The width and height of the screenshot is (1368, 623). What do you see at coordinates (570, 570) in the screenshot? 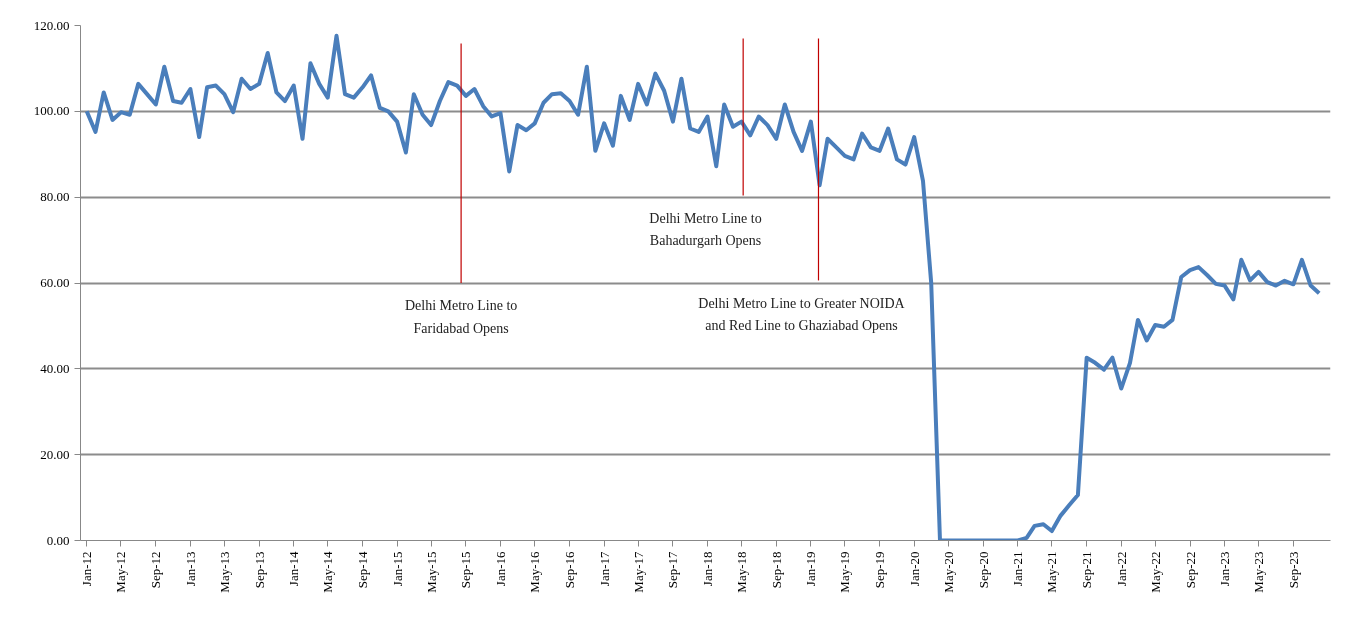
I see `x-tick-label: Sep-16` at bounding box center [570, 570].